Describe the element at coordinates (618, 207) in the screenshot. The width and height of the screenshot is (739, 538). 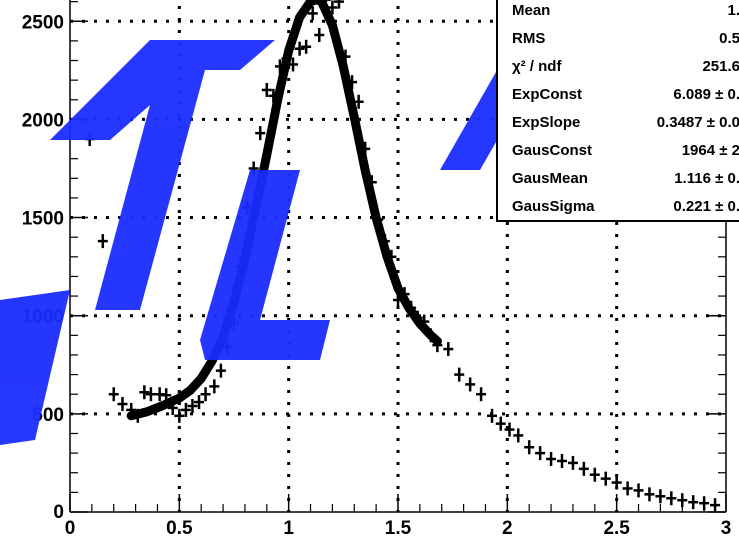
I see `stat-row: GausSigma 0.221 ± 0.` at that location.